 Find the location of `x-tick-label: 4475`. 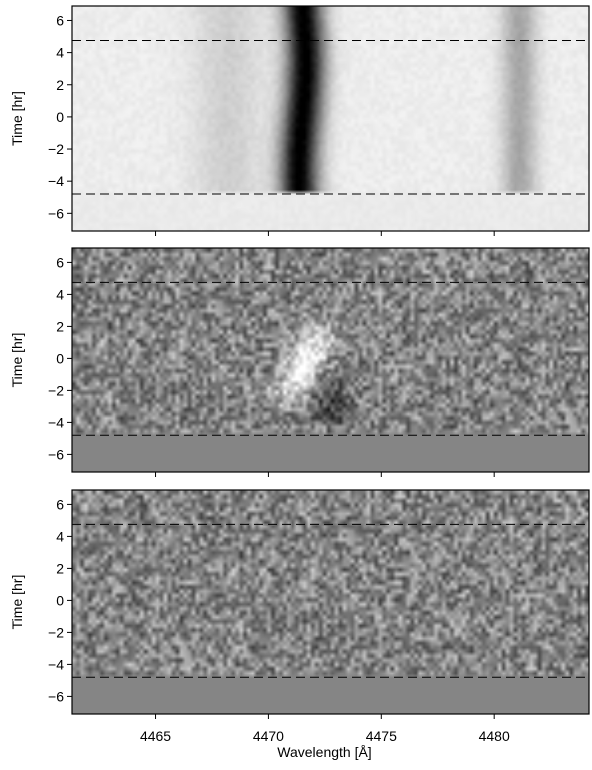

x-tick-label: 4475 is located at coordinates (381, 736).